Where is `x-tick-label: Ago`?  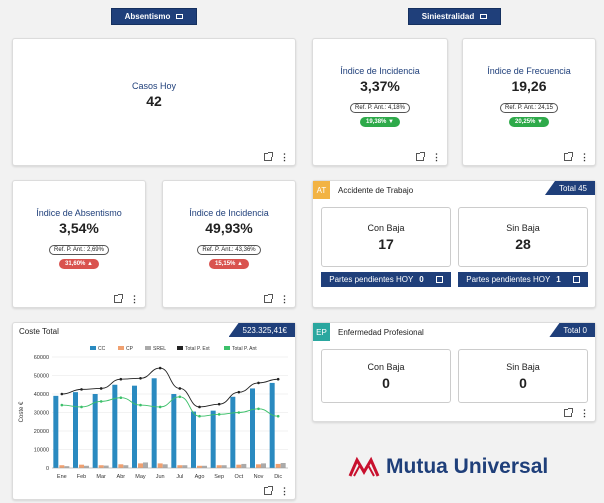
x-tick-label: Ago is located at coordinates (200, 477).